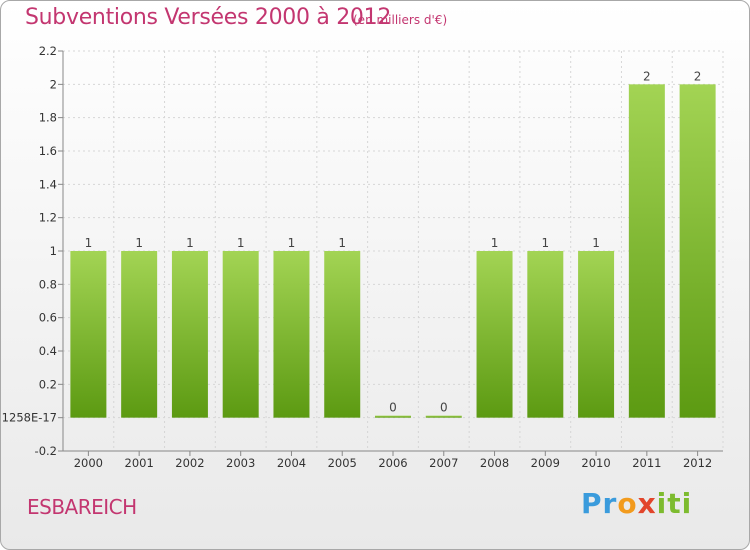  I want to click on y-tick-label: 2, so click(53, 84).